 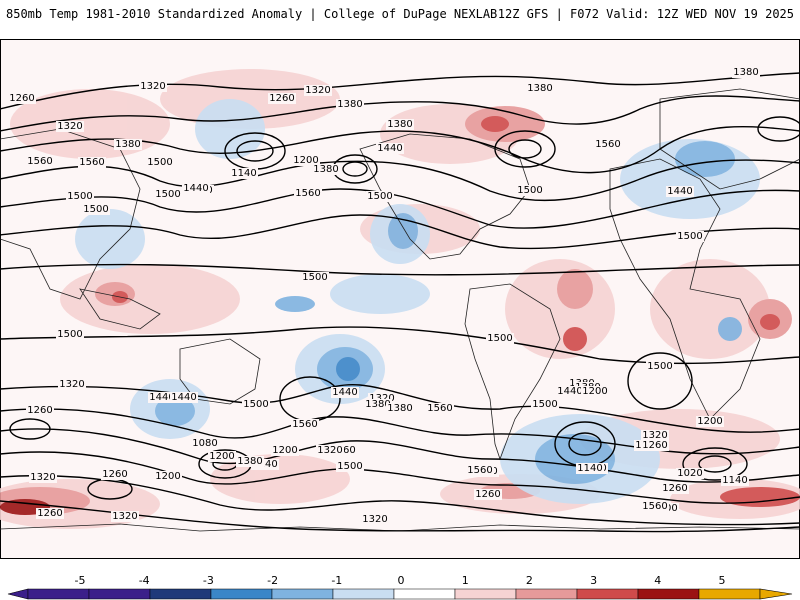 What do you see at coordinates (272, 580) in the screenshot?
I see `legend-tick-label: -2` at bounding box center [272, 580].